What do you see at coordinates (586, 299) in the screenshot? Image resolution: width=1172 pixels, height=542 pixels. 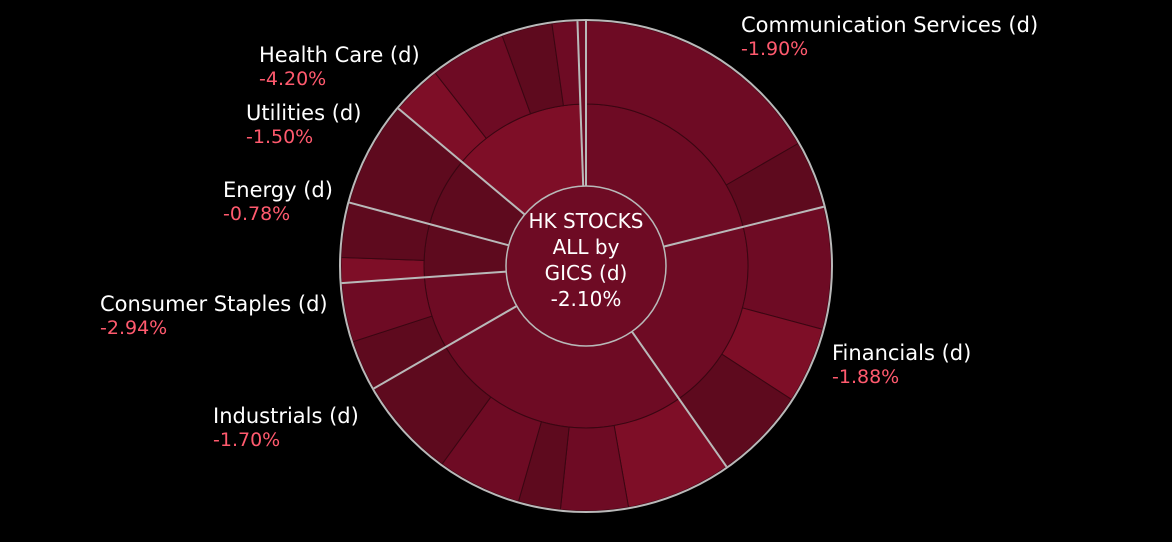 I see `center-value: -2.10%` at bounding box center [586, 299].